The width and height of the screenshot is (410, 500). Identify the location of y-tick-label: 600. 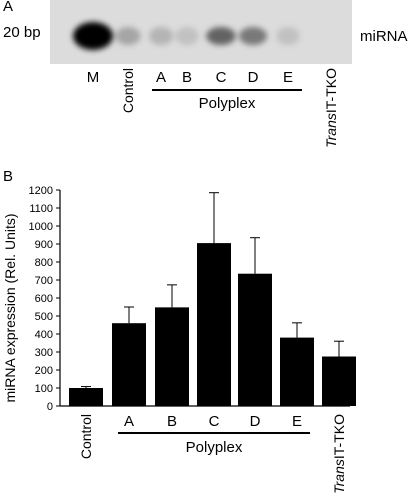
(44, 299).